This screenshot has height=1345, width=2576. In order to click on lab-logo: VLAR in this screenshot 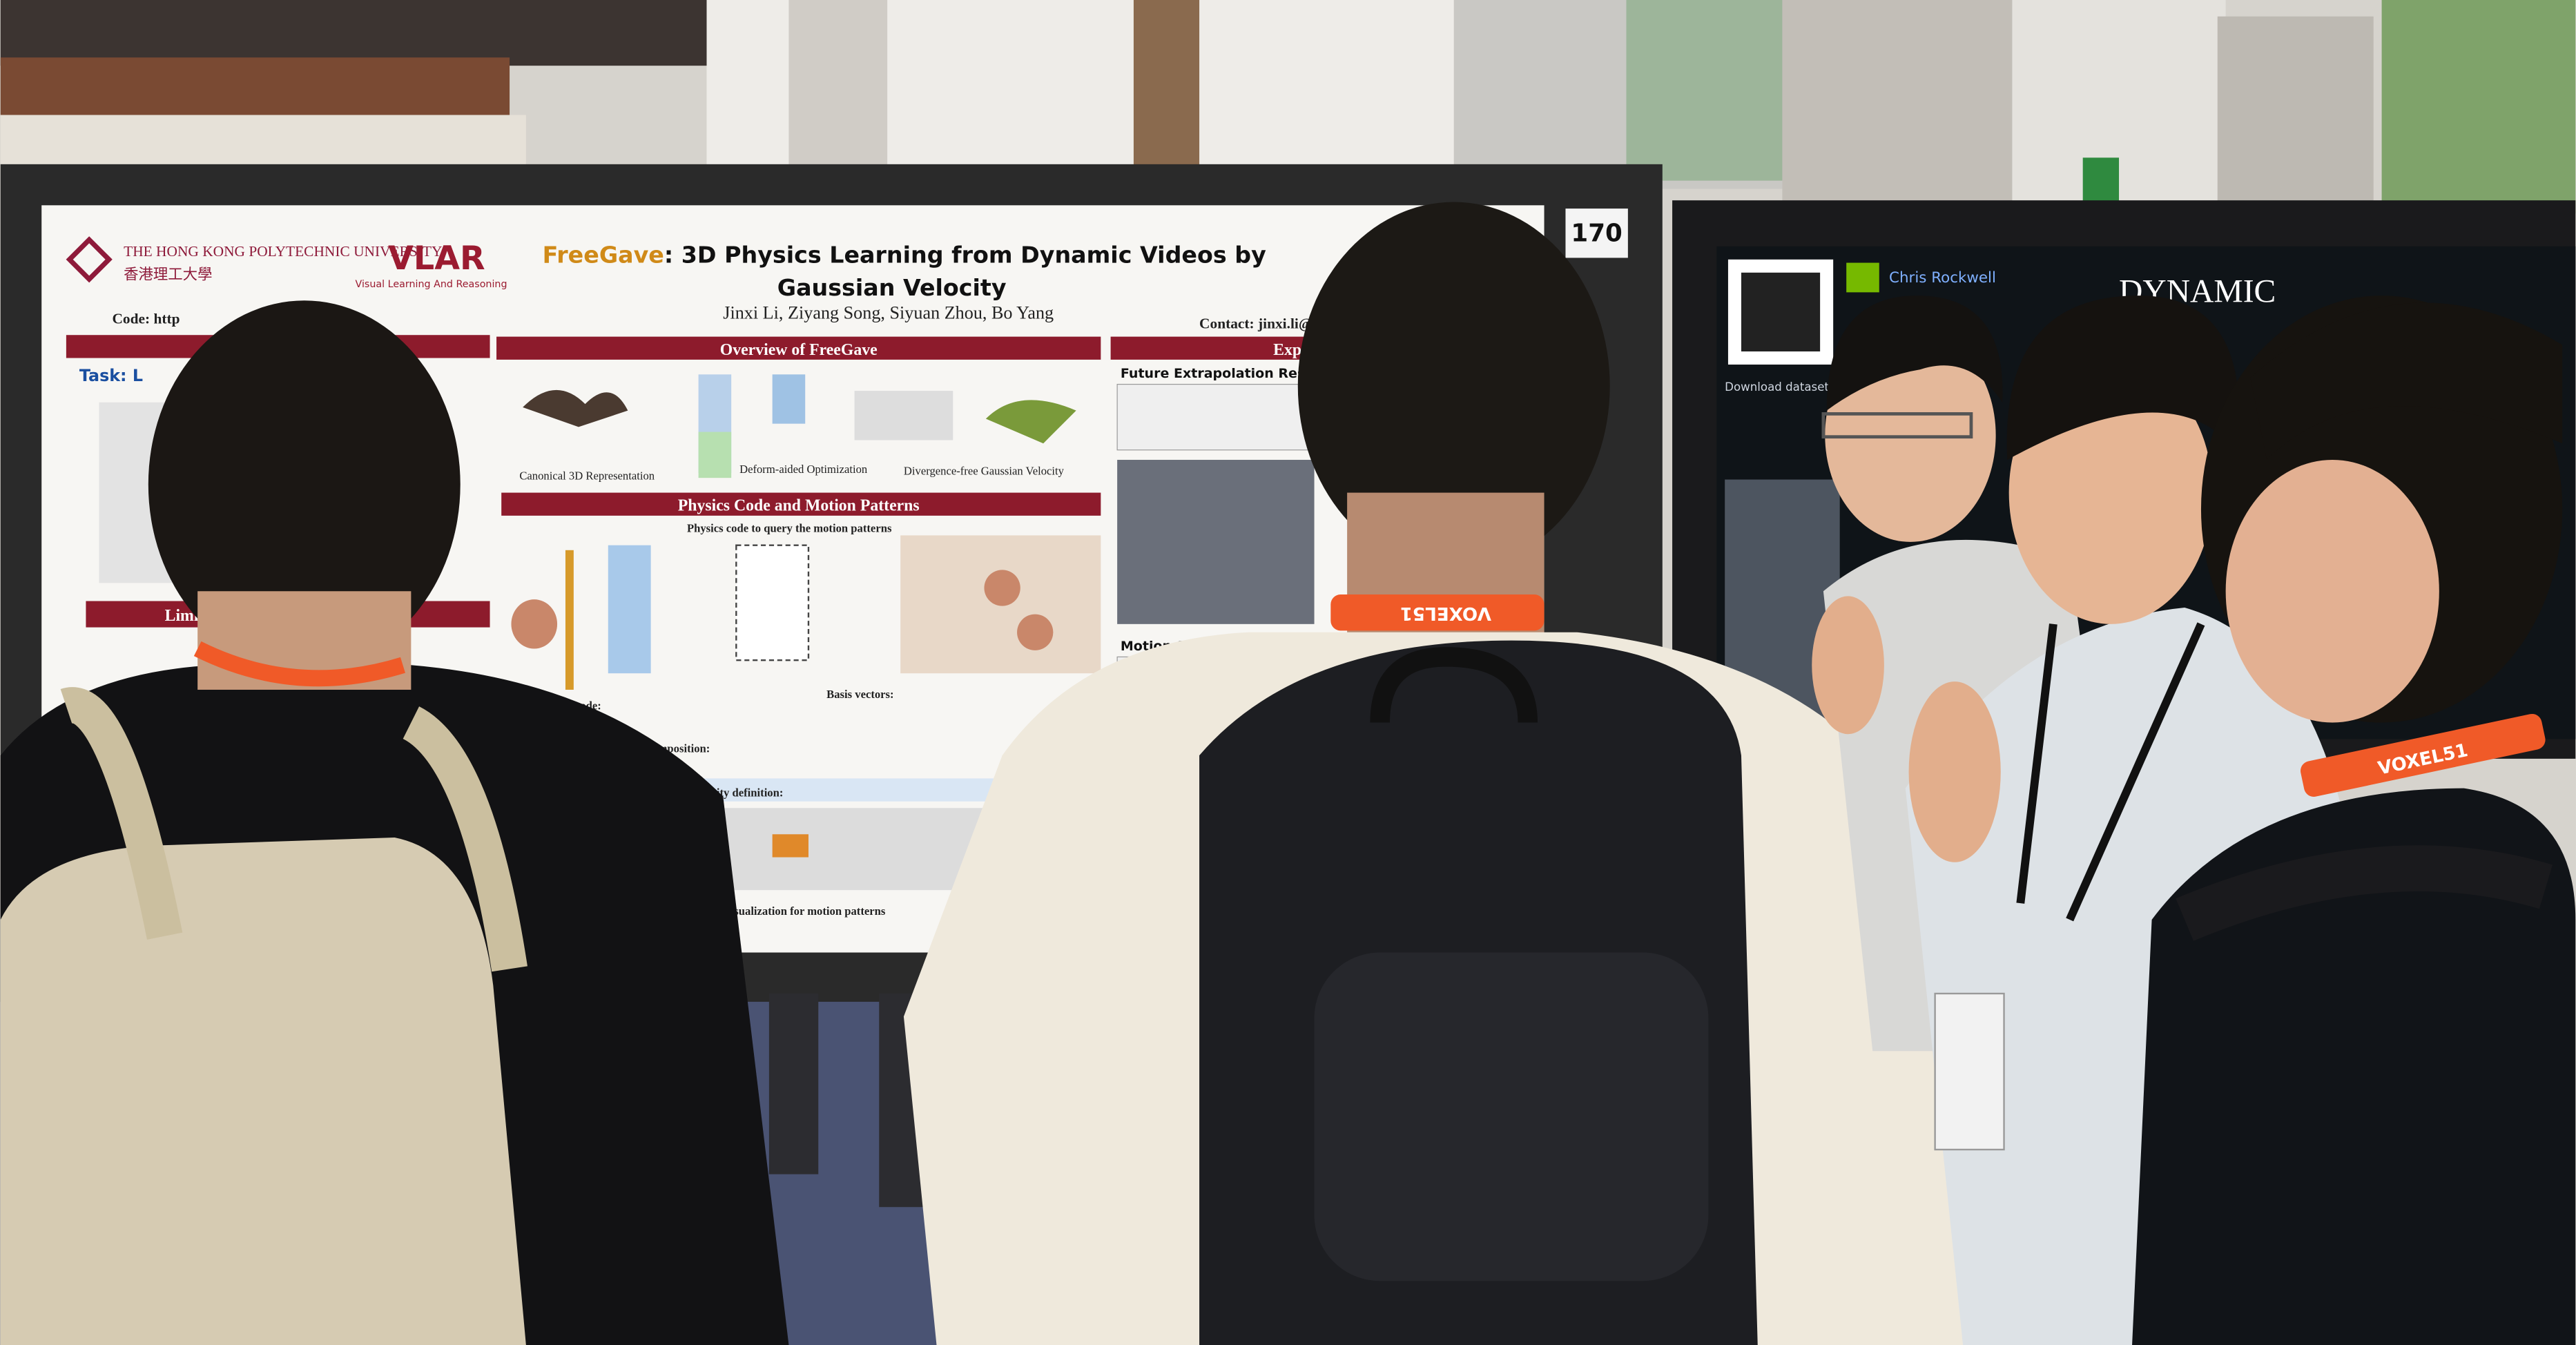, I will do `click(437, 259)`.